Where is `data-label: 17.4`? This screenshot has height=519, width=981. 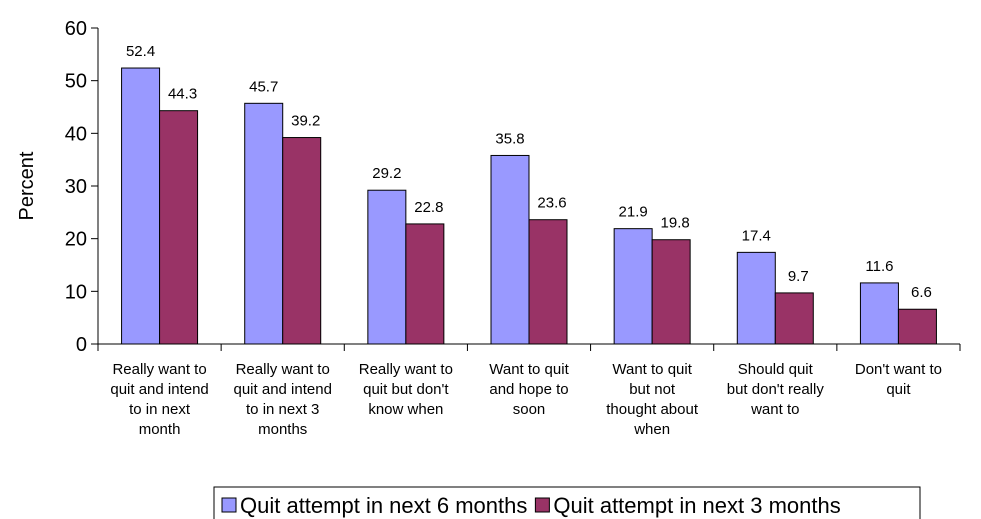
data-label: 17.4 is located at coordinates (756, 235).